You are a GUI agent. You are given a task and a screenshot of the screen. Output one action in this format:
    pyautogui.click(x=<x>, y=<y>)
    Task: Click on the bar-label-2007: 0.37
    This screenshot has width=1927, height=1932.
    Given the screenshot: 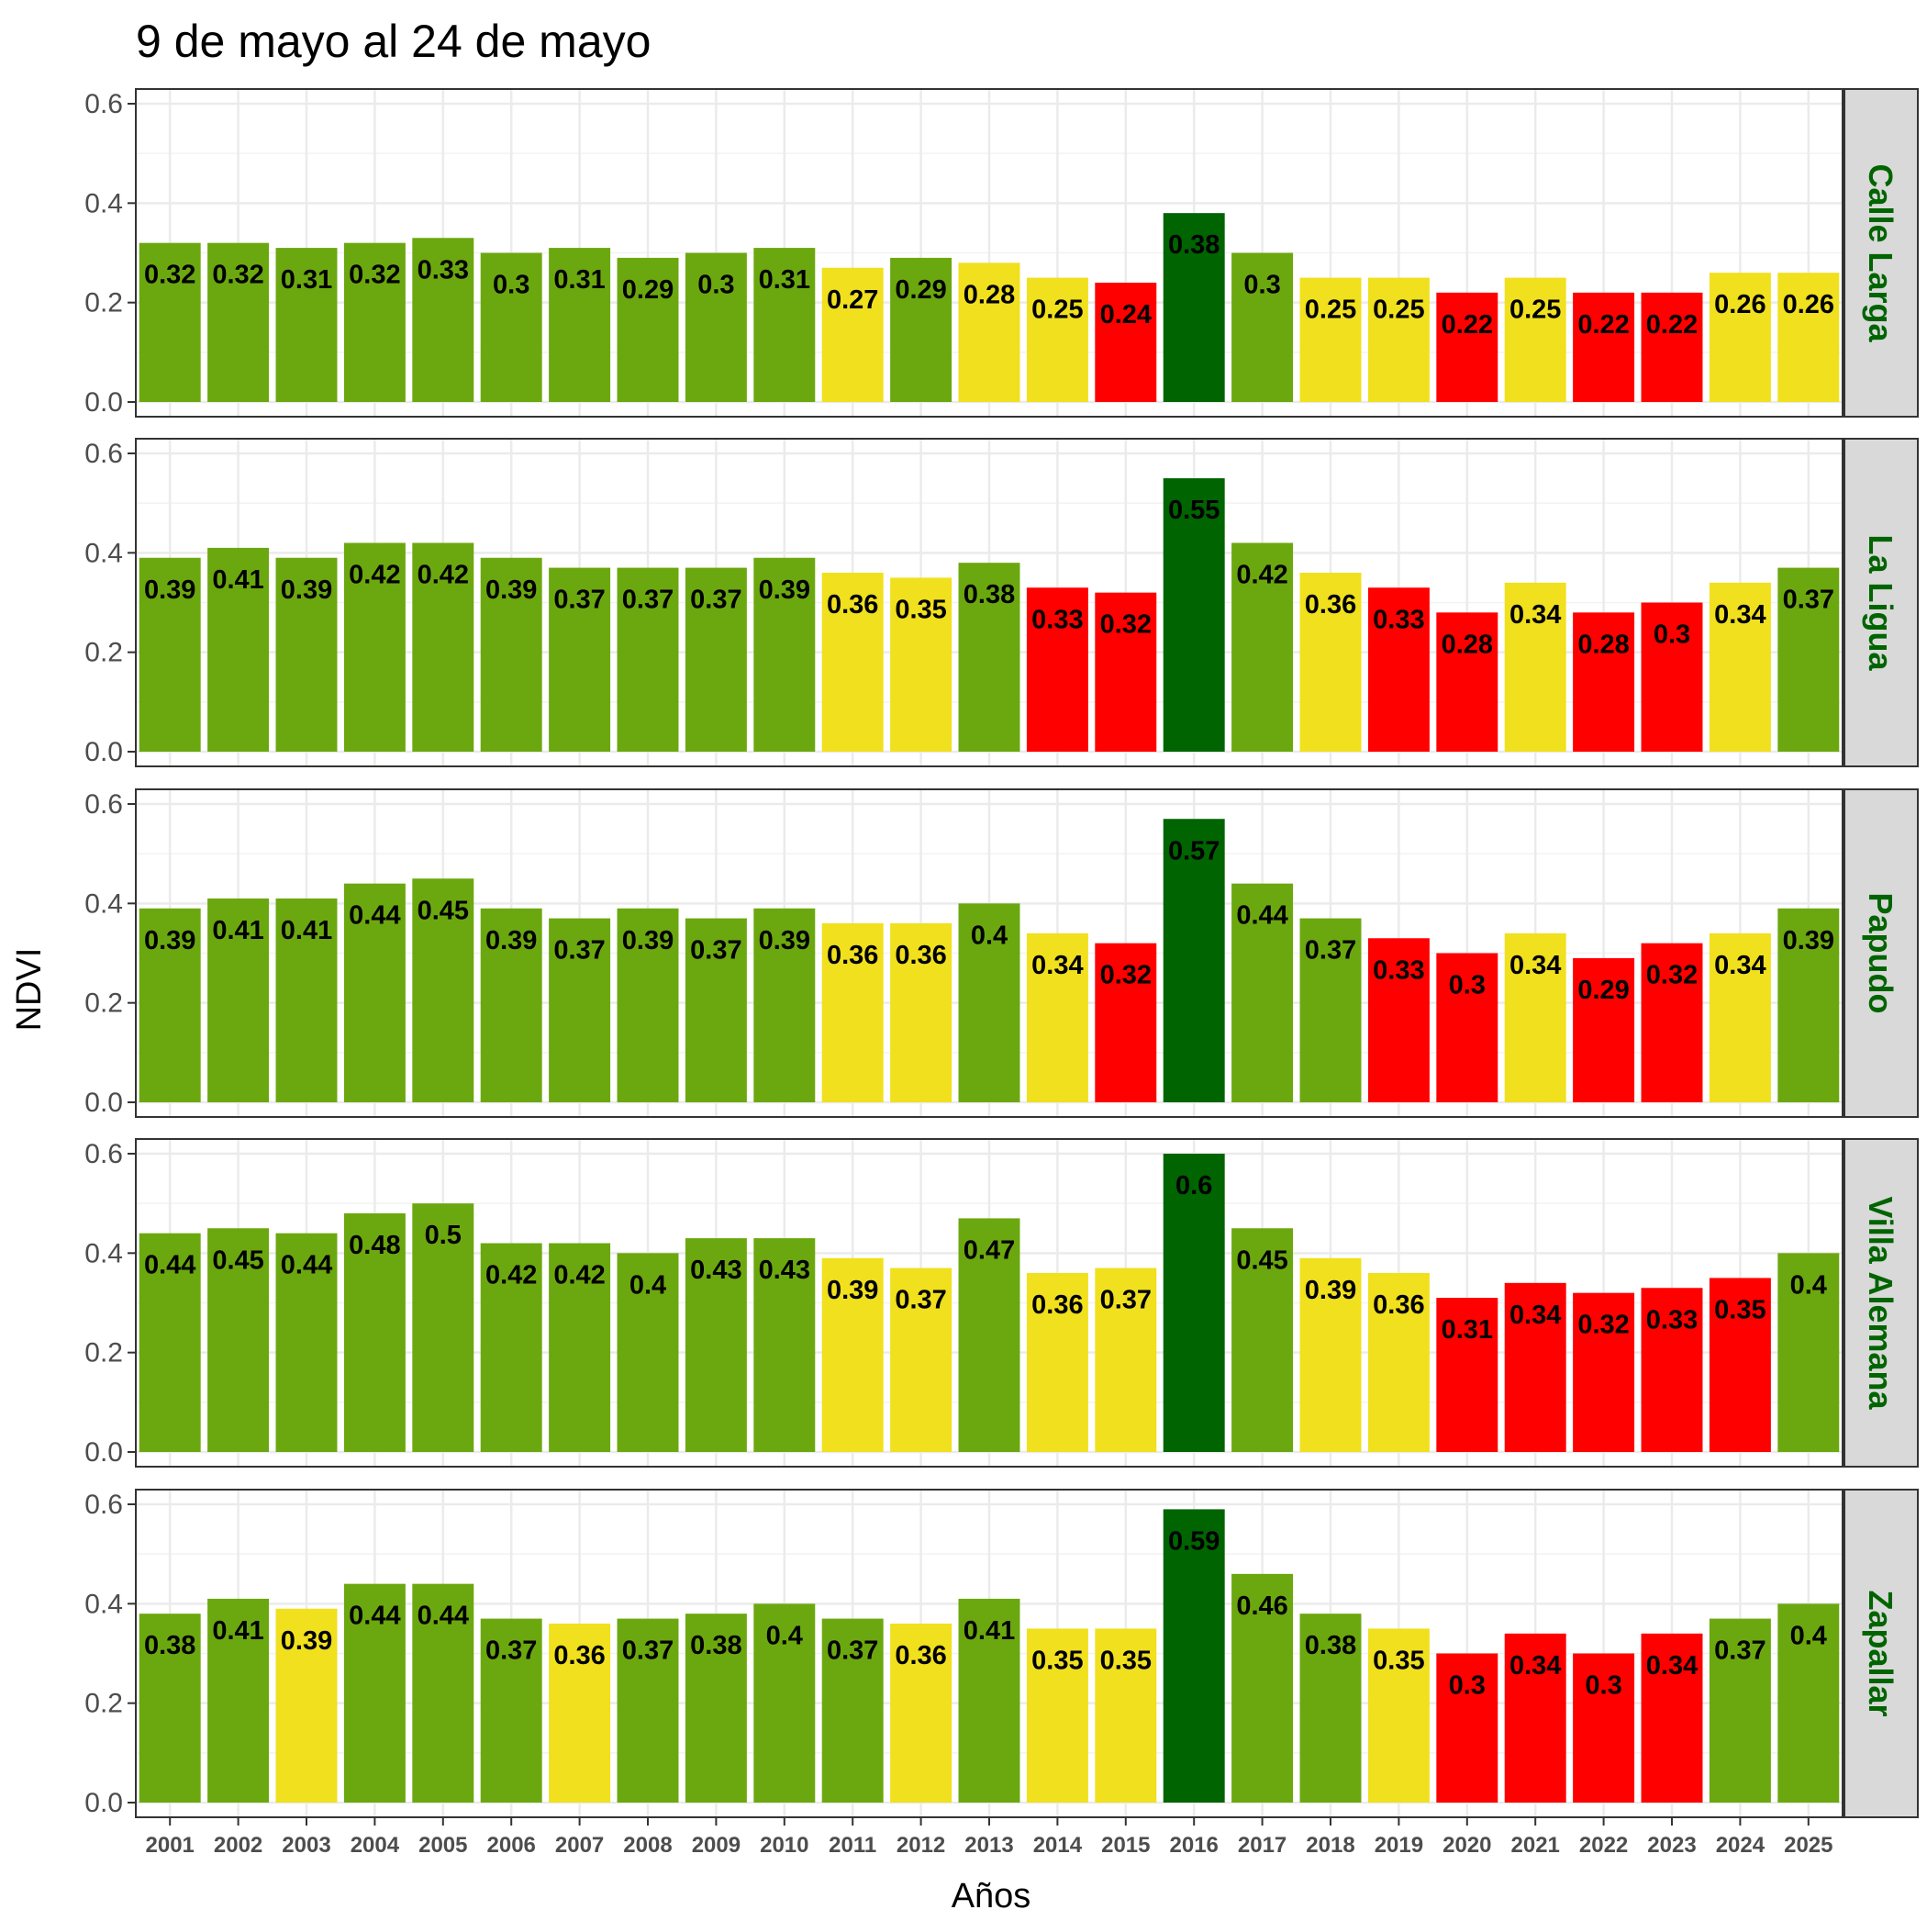 What is the action you would take?
    pyautogui.click(x=579, y=600)
    